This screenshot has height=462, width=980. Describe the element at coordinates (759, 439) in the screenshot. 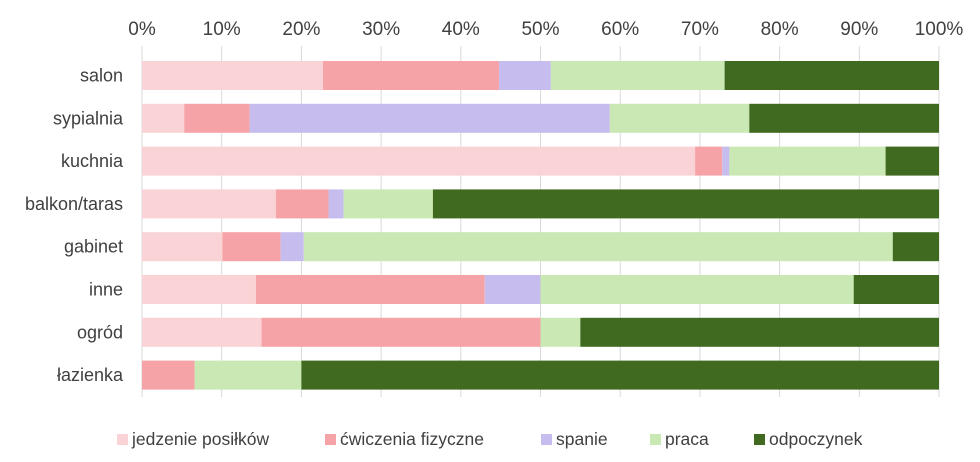

I see `legend-swatch-odpoczynek` at that location.